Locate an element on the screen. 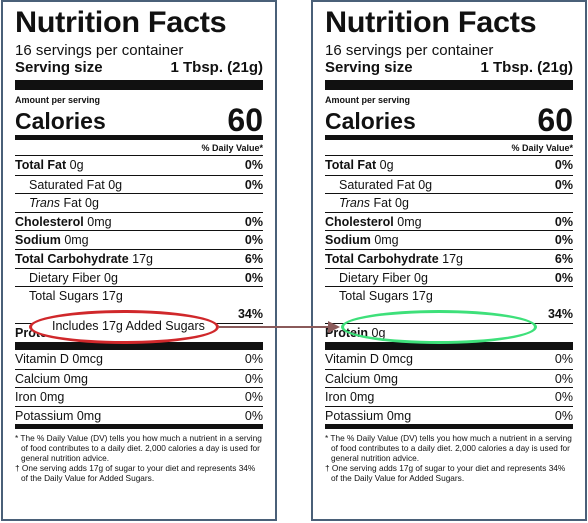 The height and width of the screenshot is (523, 588). added-sugars-highlight-ellipse-red is located at coordinates (124, 327).